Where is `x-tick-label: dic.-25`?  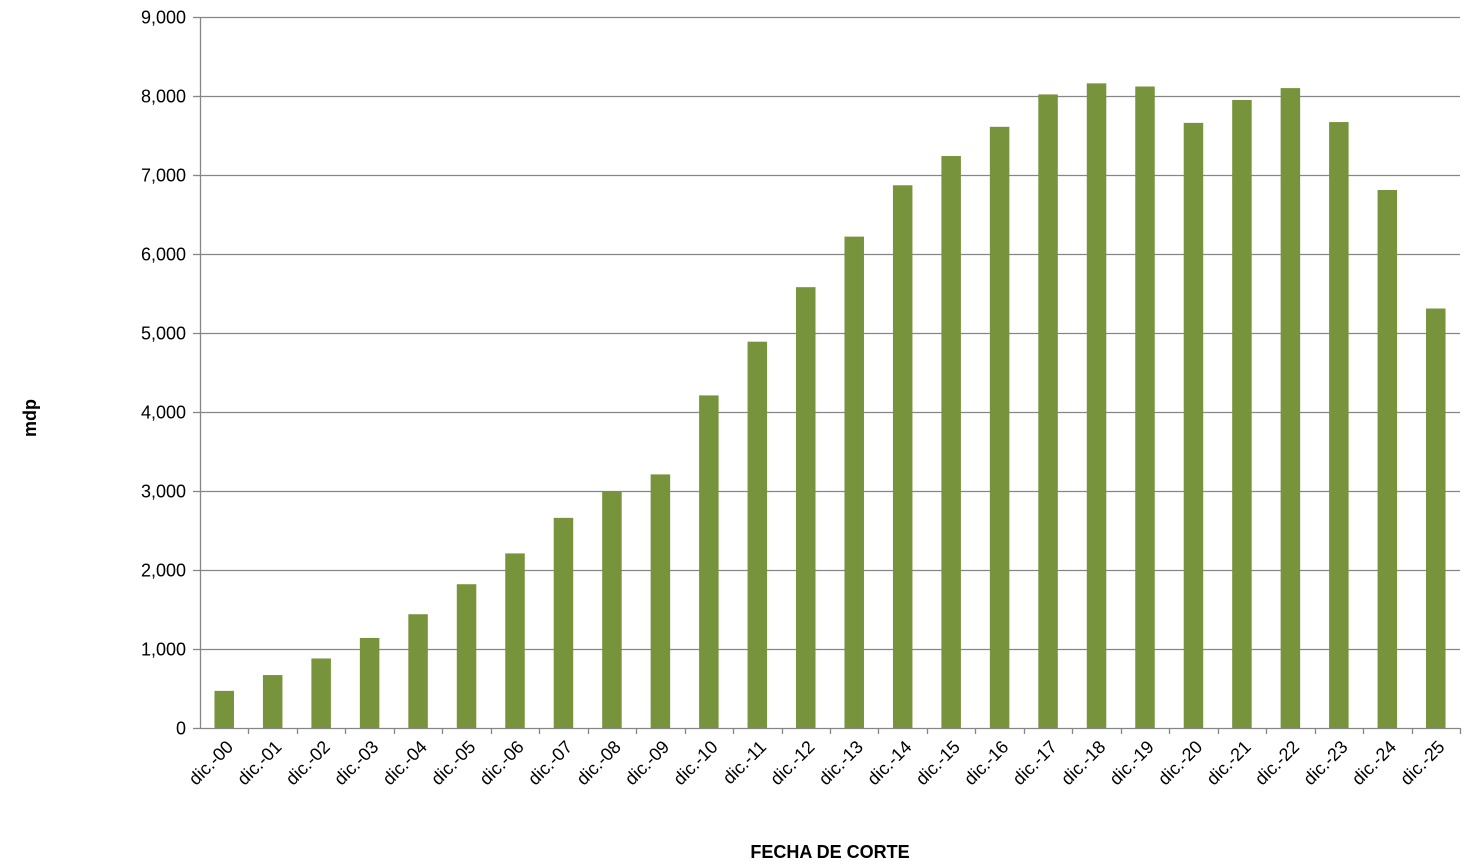
x-tick-label: dic.-25 is located at coordinates (1422, 763).